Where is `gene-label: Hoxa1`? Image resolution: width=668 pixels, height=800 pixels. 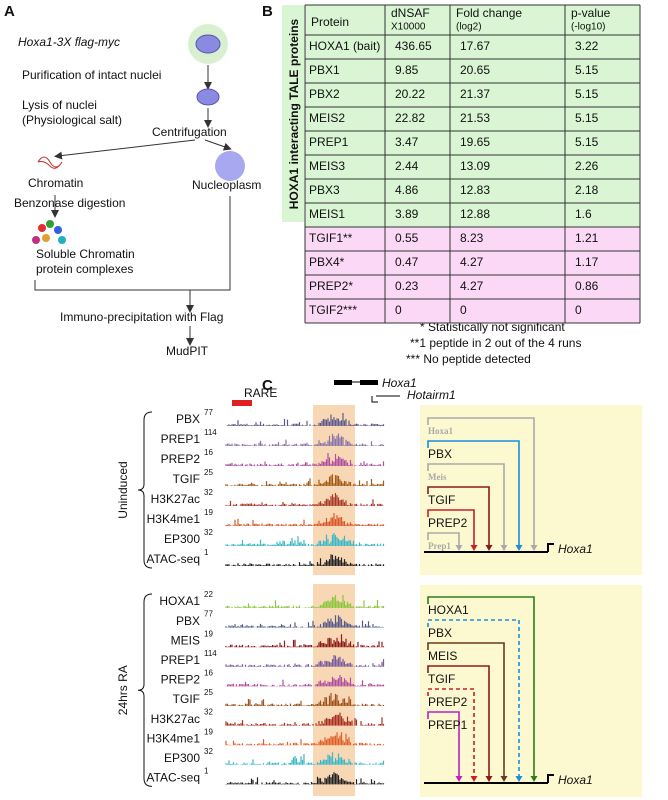
gene-label: Hoxa1 is located at coordinates (399, 383).